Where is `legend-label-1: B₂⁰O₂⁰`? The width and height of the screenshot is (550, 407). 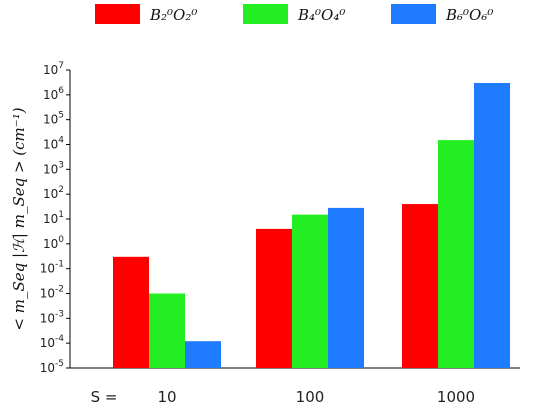 legend-label-1: B₂⁰O₂⁰ is located at coordinates (173, 15).